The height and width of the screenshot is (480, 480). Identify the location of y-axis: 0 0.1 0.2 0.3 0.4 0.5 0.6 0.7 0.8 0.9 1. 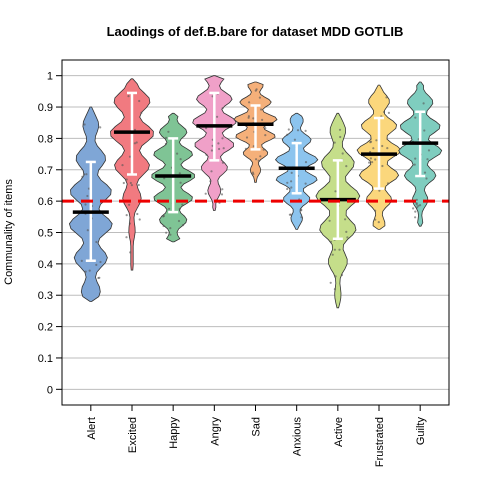
(50, 233).